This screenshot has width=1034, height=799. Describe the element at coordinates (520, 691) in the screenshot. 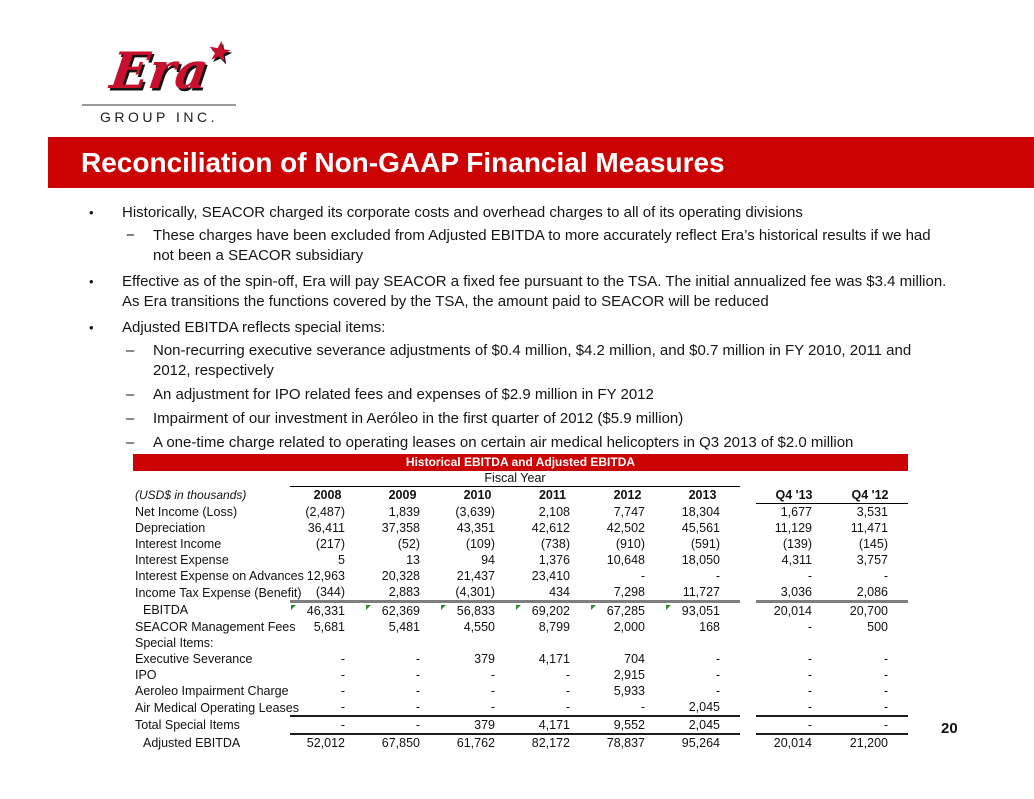

I see `table-row: Aeroleo Impairment Charge - - - - 5,933 - - -` at that location.